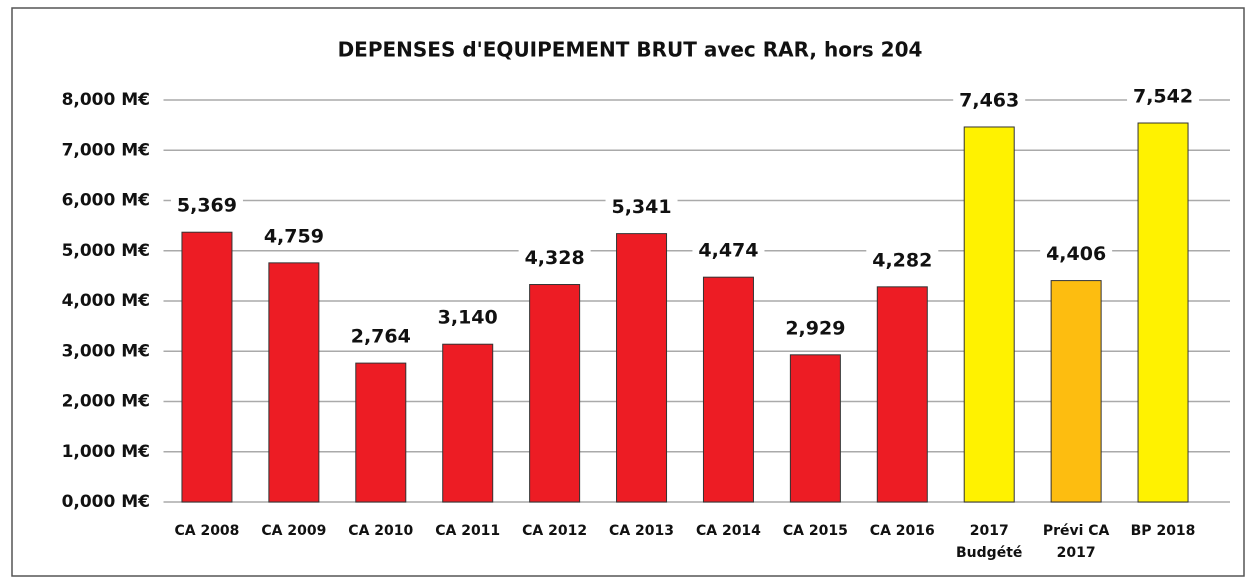 The height and width of the screenshot is (578, 1252). I want to click on y-tick-label: 4,000 M€, so click(106, 301).